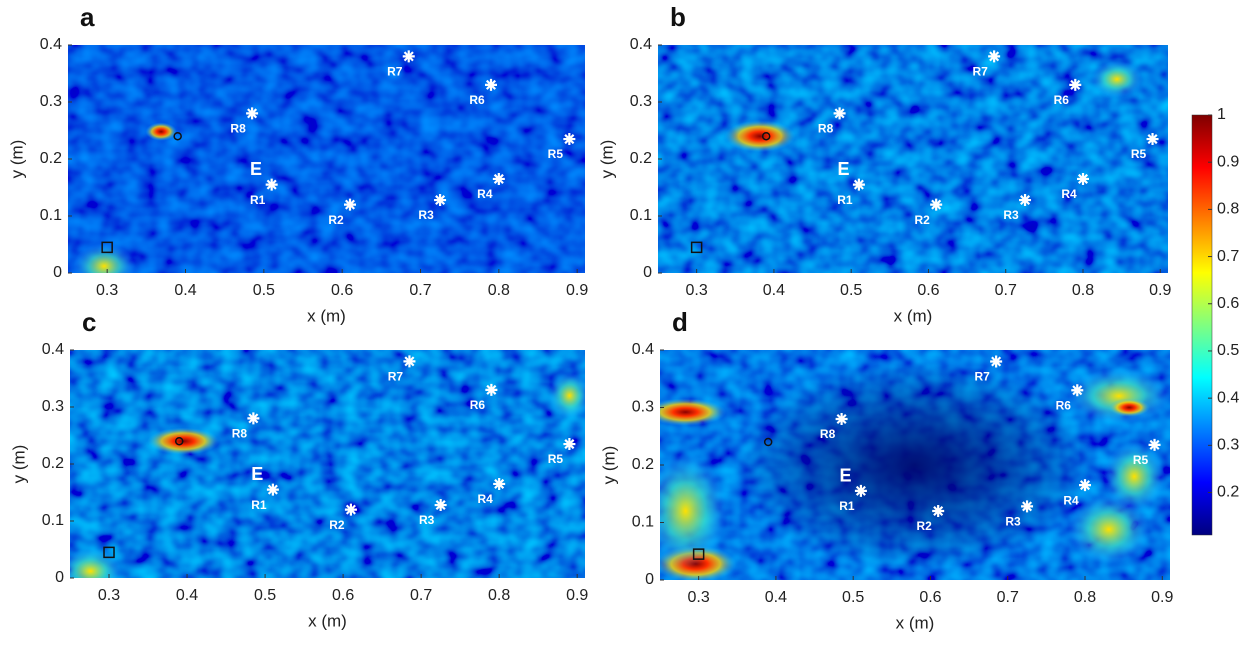 The image size is (1250, 654). Describe the element at coordinates (1228, 209) in the screenshot. I see `colorbar-tick-label: 0.8` at that location.